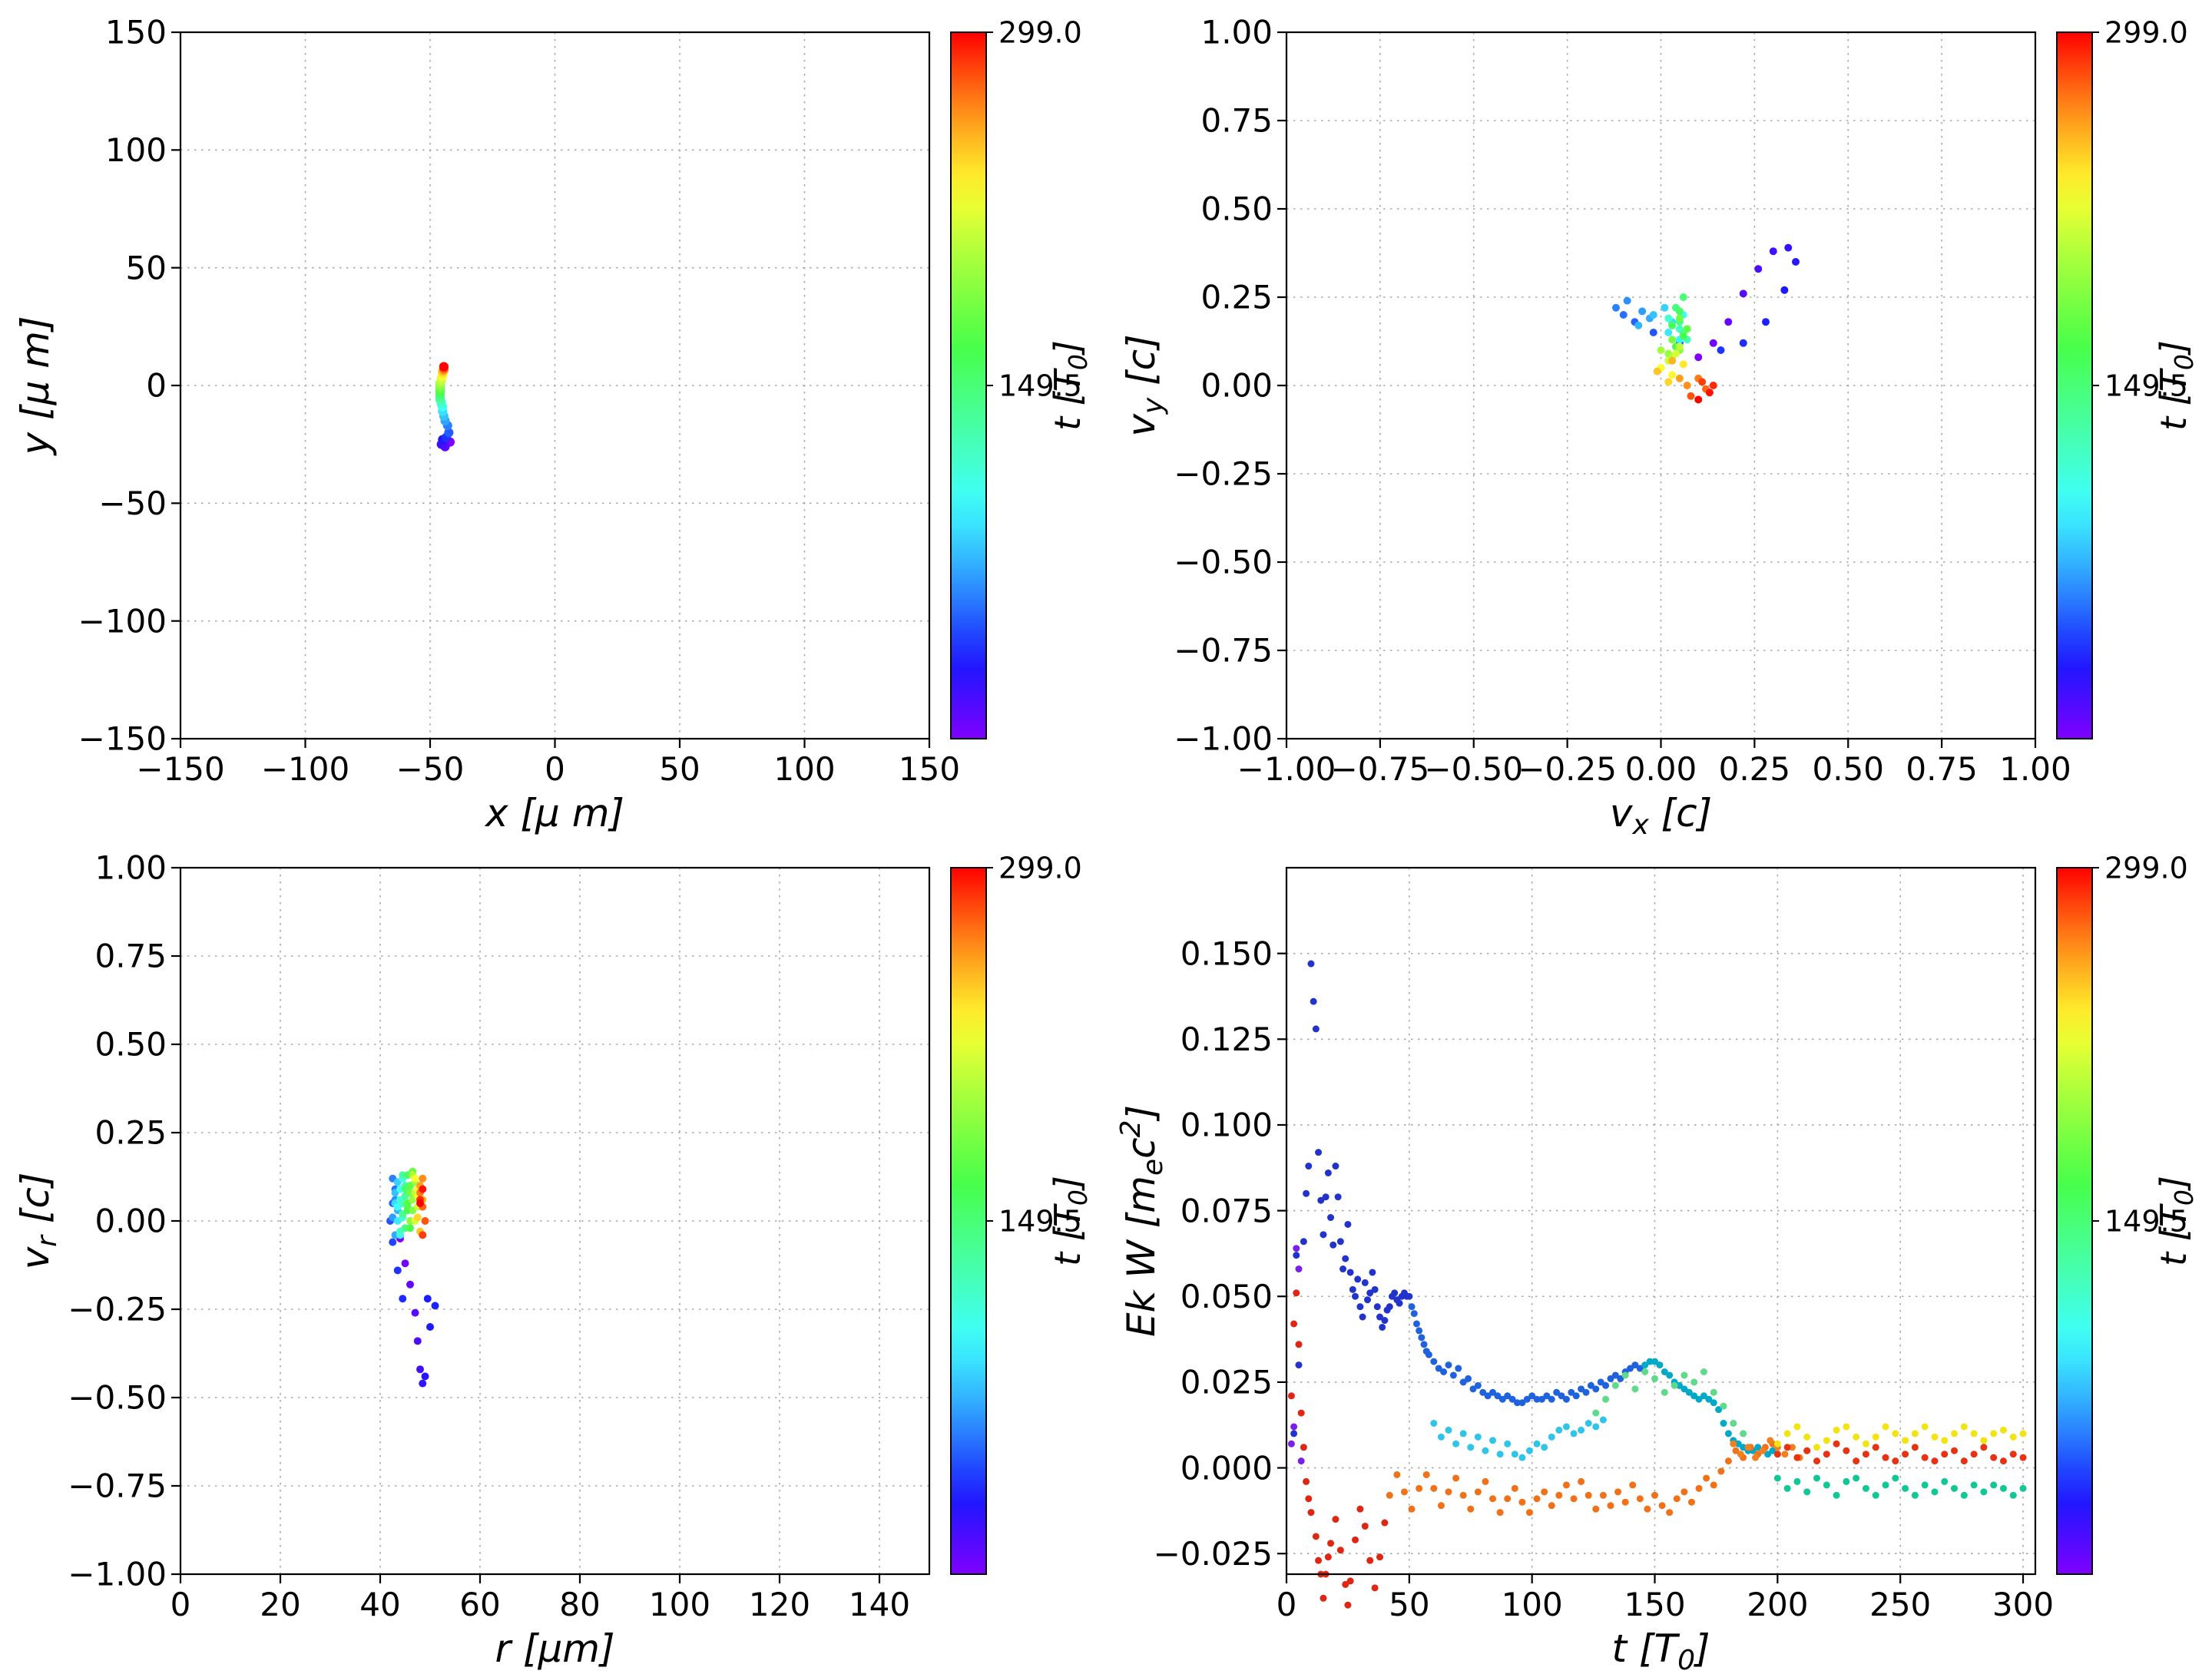 This screenshot has height=1674, width=2212. What do you see at coordinates (1900, 1486) in the screenshot?
I see `series-teal-late` at bounding box center [1900, 1486].